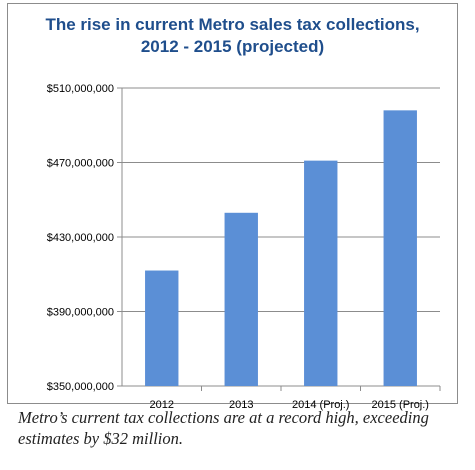  What do you see at coordinates (321, 273) in the screenshot?
I see `bar-2014-proj` at bounding box center [321, 273].